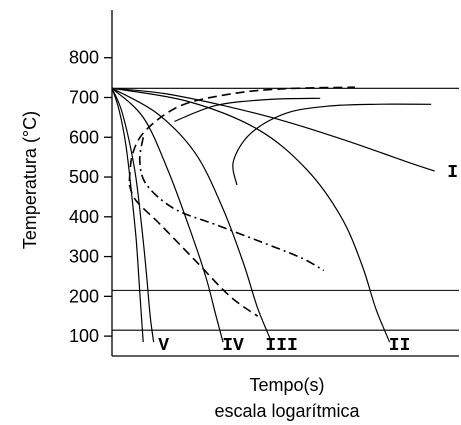 The image size is (461, 425). I want to click on y-axis-title: Temperatura (°C), so click(30, 180).